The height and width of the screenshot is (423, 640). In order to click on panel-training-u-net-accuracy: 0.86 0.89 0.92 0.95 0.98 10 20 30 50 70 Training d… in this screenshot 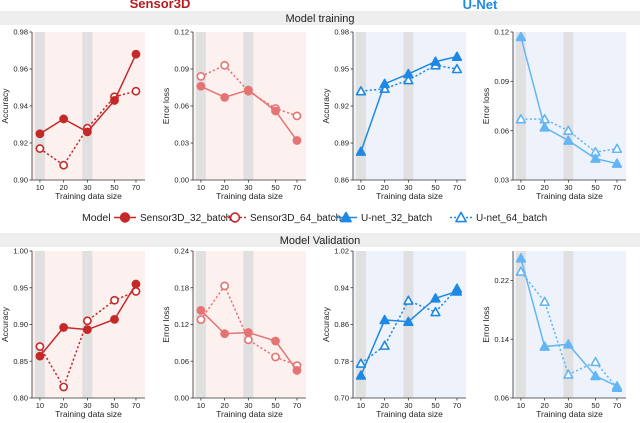, I will do `click(393, 114)`.